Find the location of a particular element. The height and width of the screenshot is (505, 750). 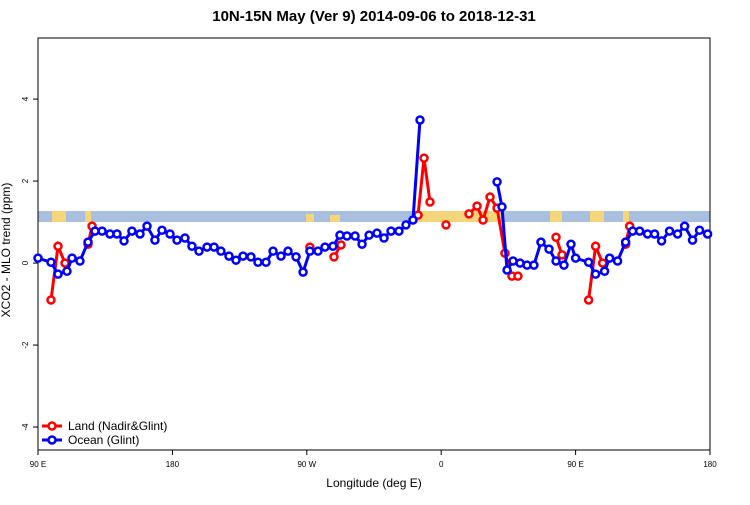

legend-label: Land (Nadir&Glint) is located at coordinates (117, 426).